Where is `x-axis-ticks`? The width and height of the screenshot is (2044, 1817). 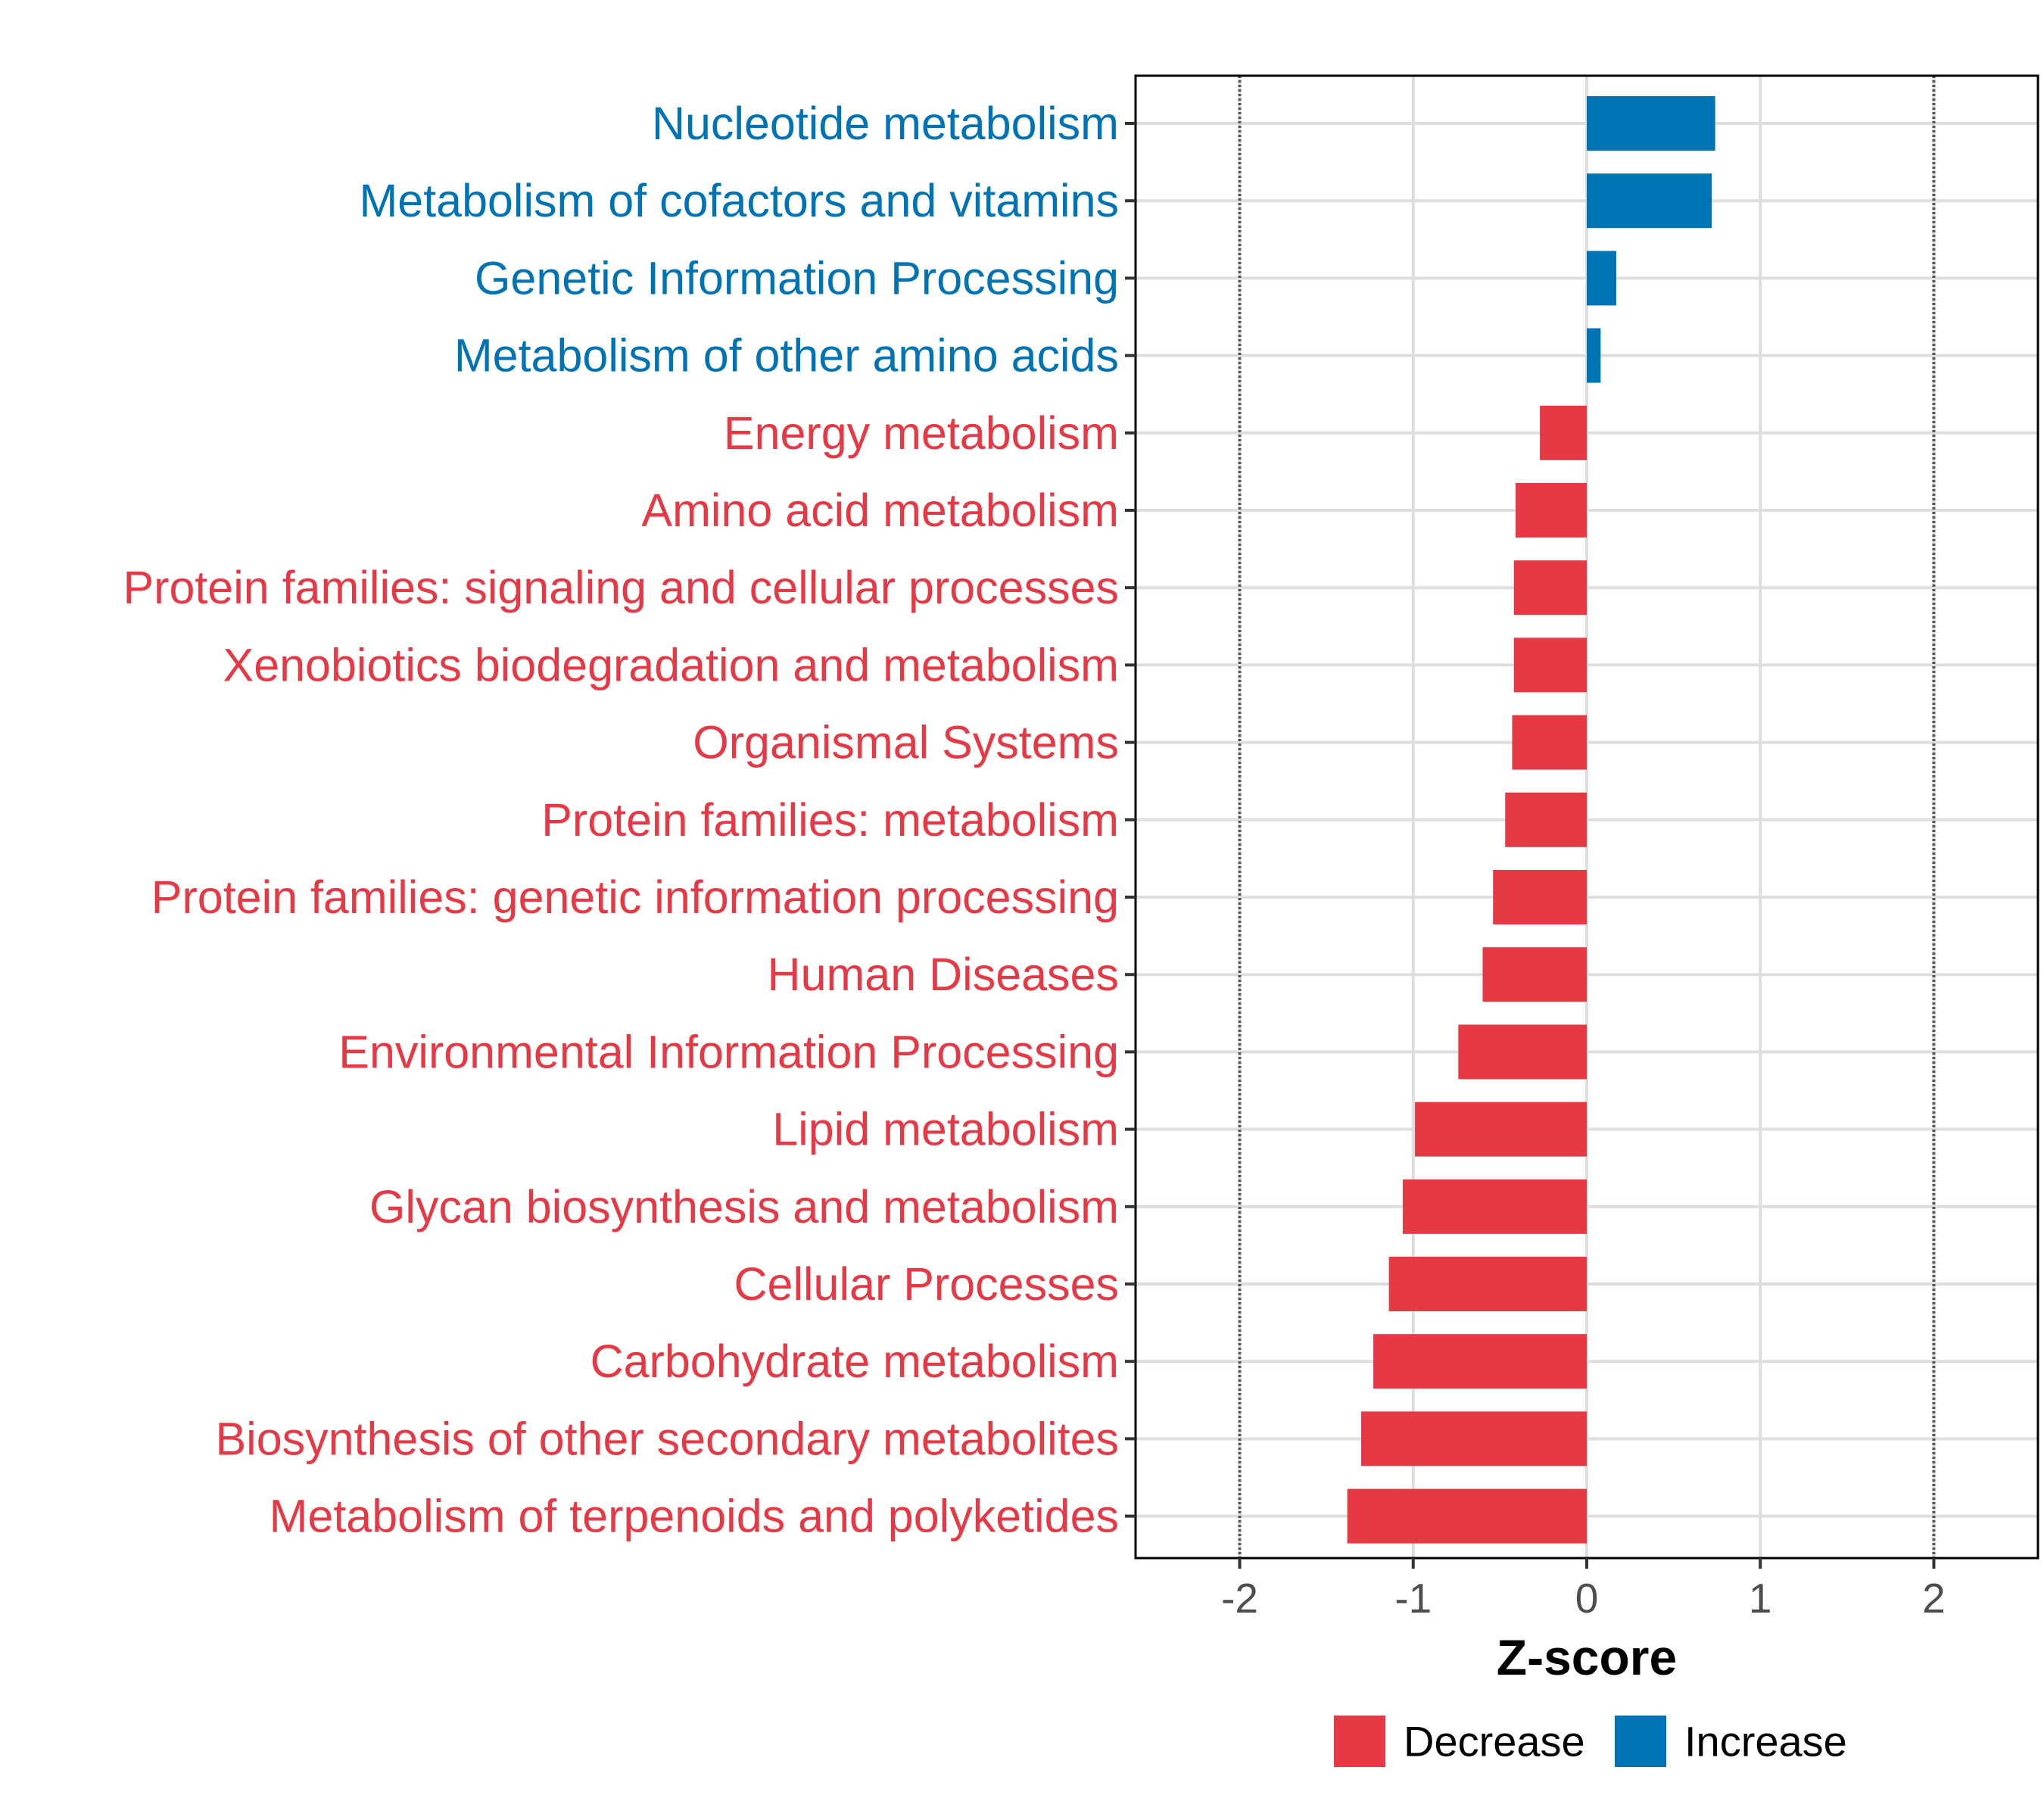
x-axis-ticks is located at coordinates (1587, 1563).